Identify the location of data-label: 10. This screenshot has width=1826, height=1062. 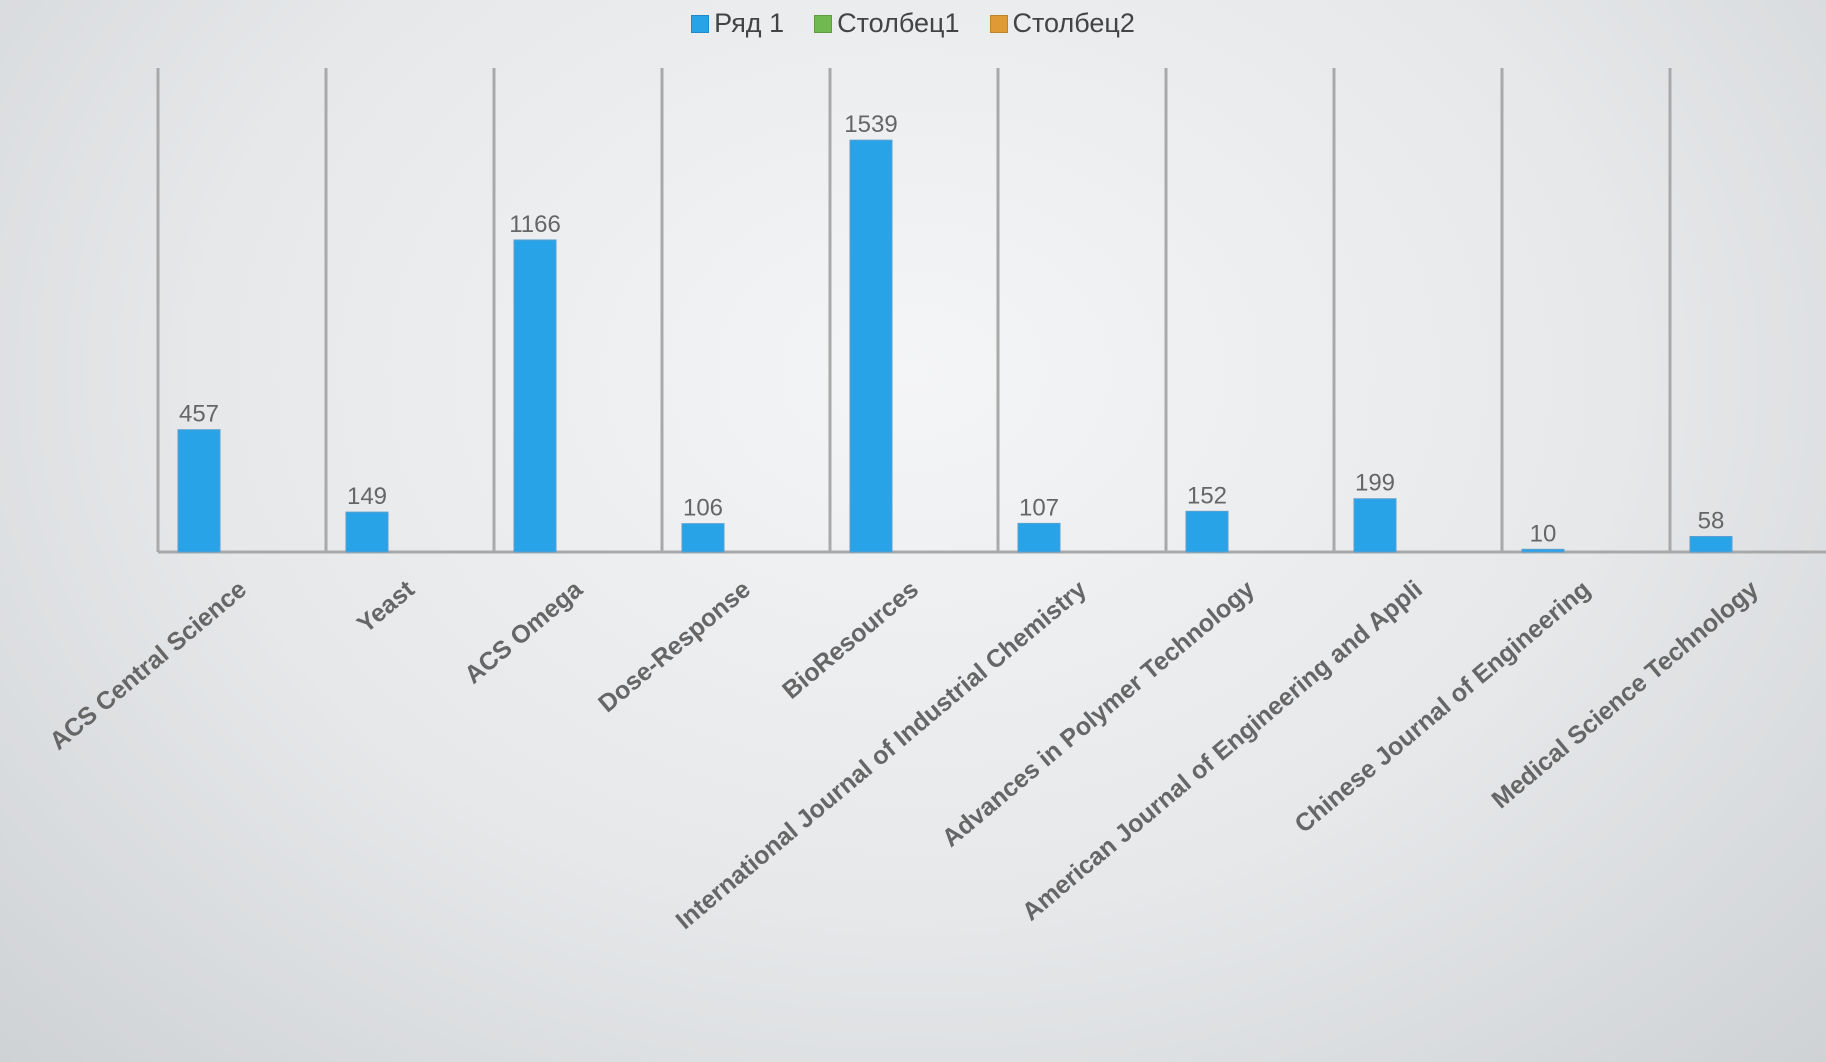
(1543, 533).